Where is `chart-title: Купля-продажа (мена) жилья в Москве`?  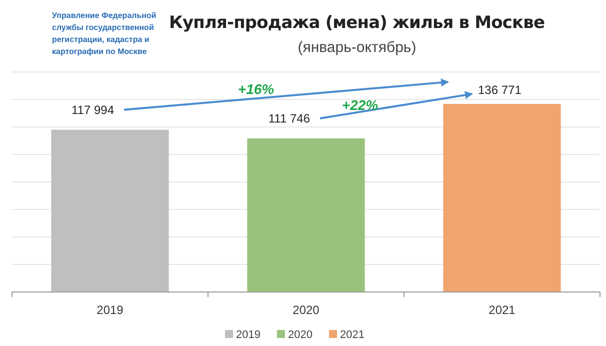
chart-title: Купля-продажа (мена) жилья в Москве is located at coordinates (357, 23).